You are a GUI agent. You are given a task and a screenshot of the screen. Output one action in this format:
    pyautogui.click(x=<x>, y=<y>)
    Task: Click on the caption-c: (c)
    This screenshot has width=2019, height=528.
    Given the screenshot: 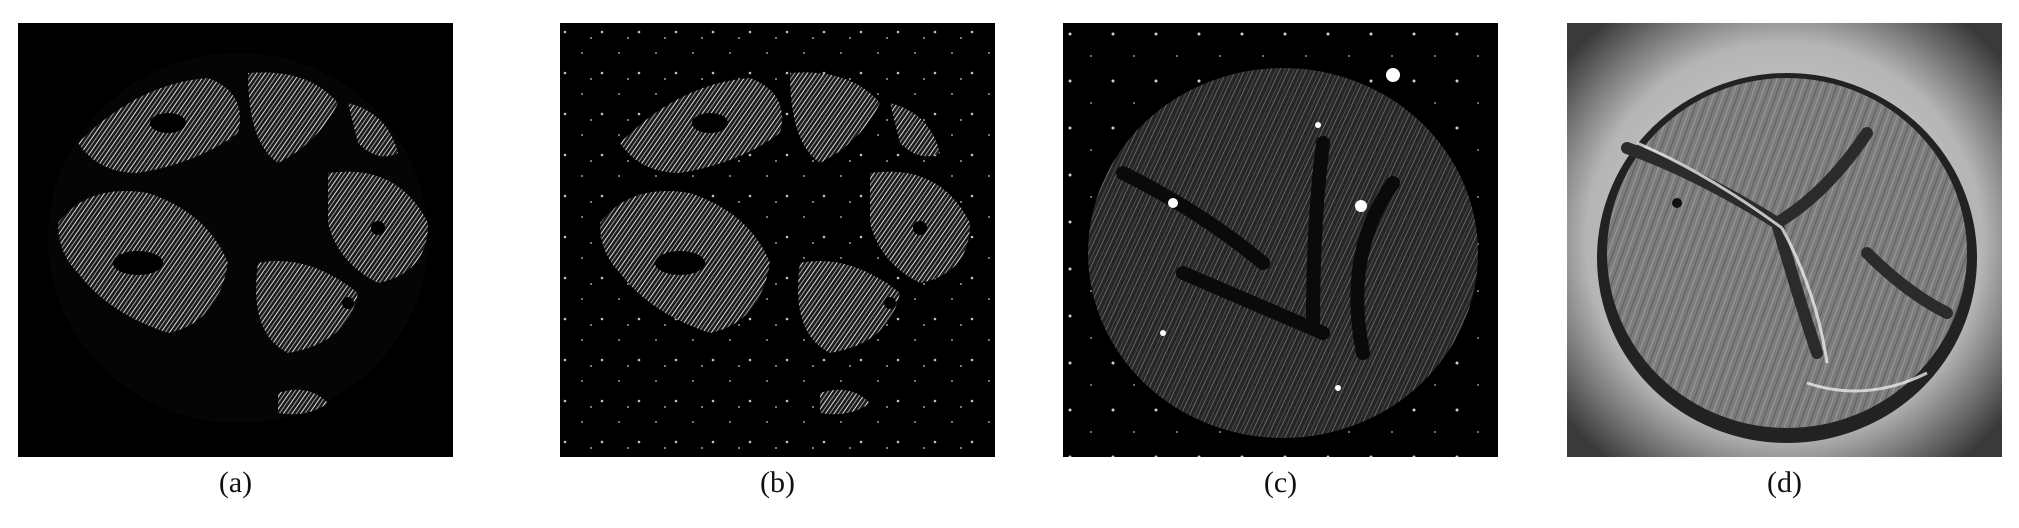 What is the action you would take?
    pyautogui.click(x=1280, y=482)
    